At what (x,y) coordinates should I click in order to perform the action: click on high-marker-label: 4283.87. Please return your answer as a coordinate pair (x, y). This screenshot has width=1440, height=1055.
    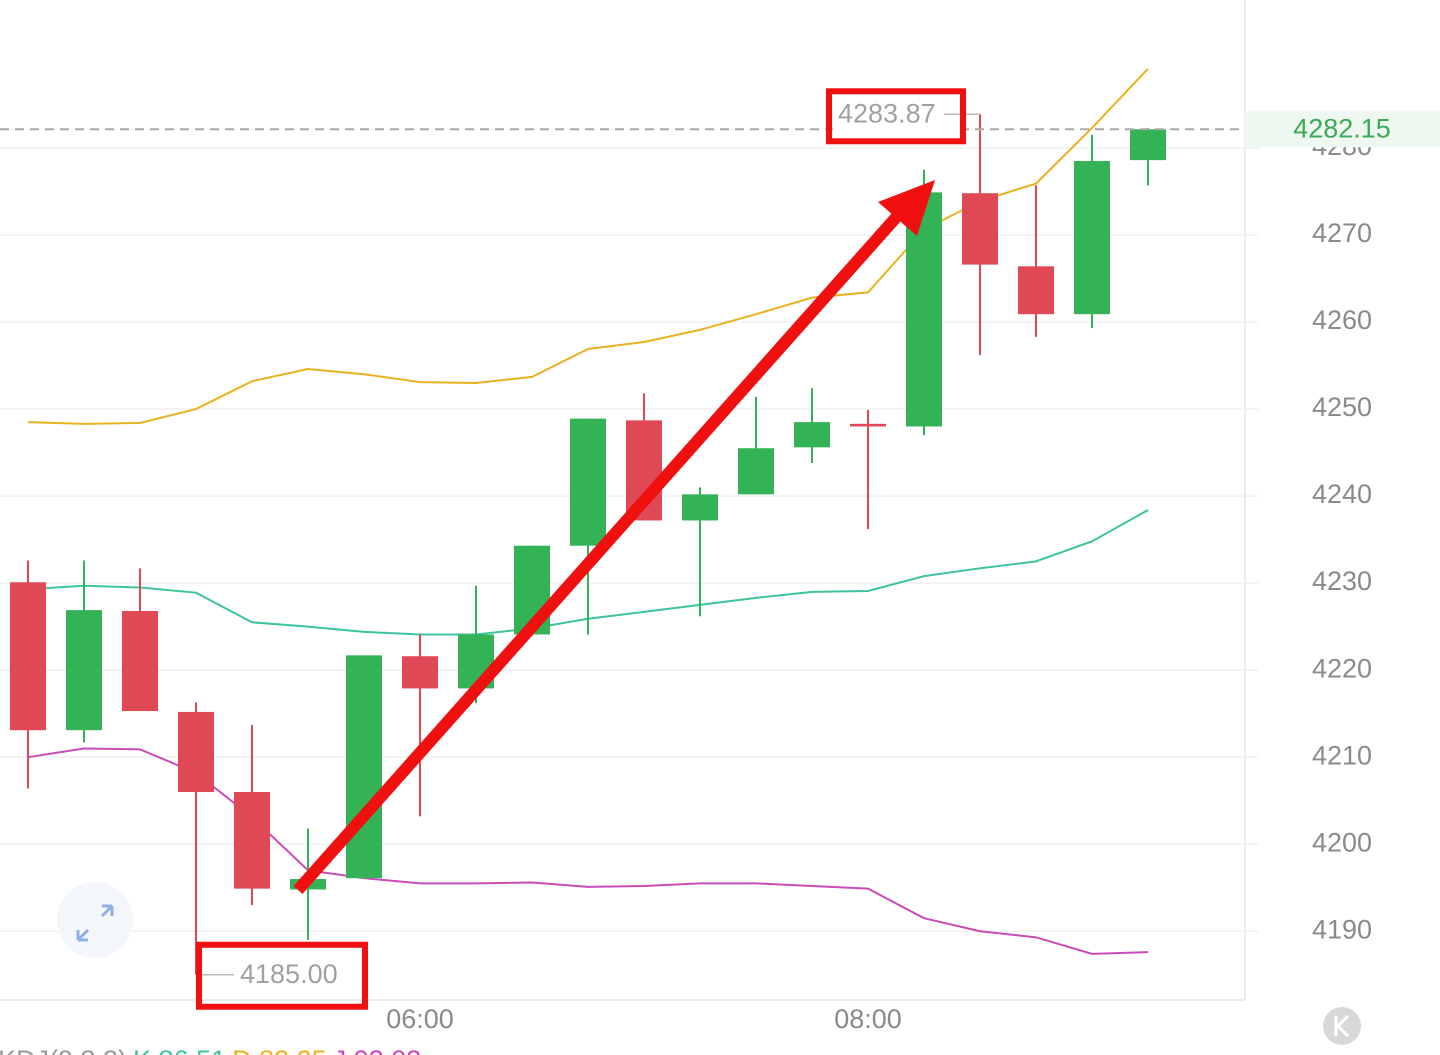
    Looking at the image, I should click on (887, 113).